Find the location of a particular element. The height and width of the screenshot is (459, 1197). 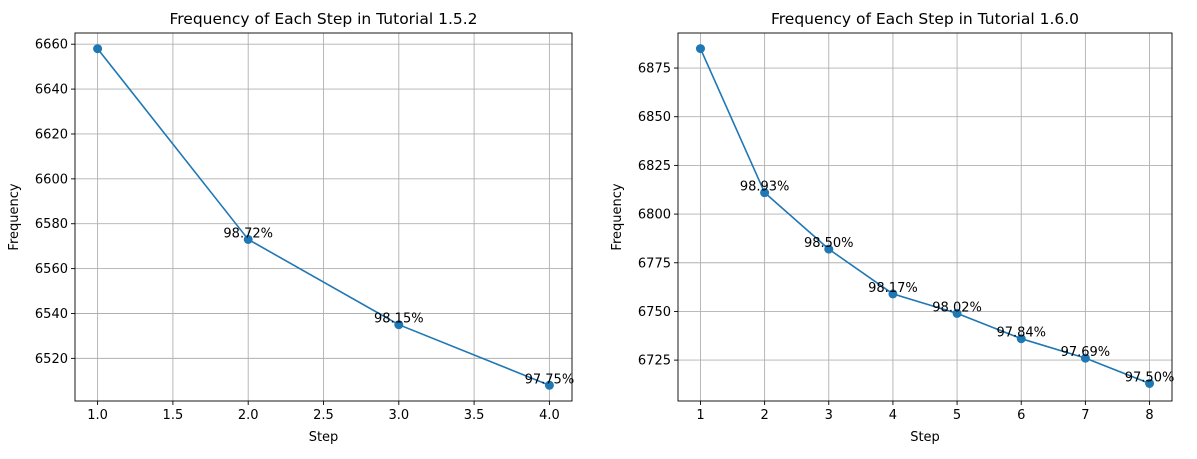

data-label: 98.02% is located at coordinates (957, 307).